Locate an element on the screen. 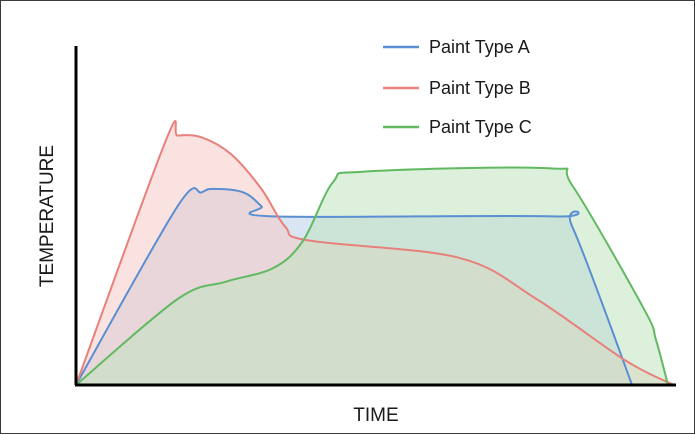 The height and width of the screenshot is (434, 695). legend-item-paint-type-a: Paint Type A is located at coordinates (456, 47).